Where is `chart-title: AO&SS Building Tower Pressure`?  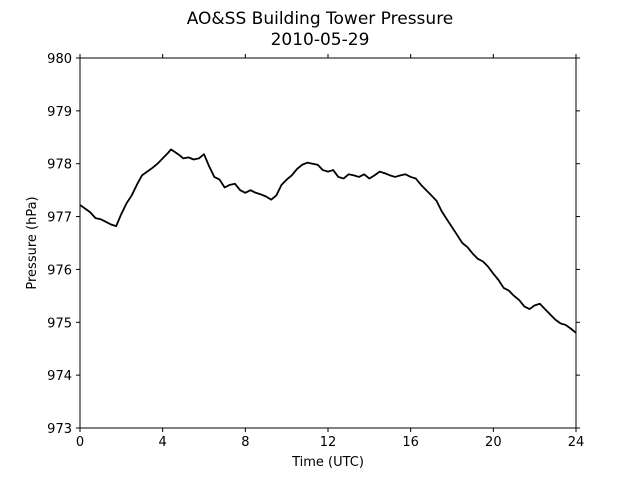 chart-title: AO&SS Building Tower Pressure is located at coordinates (320, 19).